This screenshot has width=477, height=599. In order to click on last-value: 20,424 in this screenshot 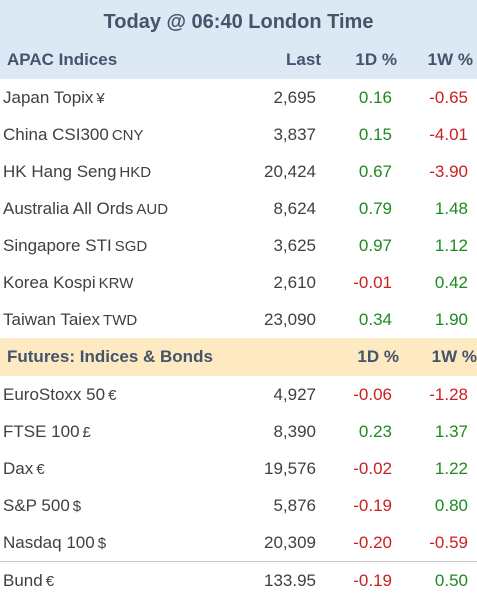, I will do `click(290, 171)`.